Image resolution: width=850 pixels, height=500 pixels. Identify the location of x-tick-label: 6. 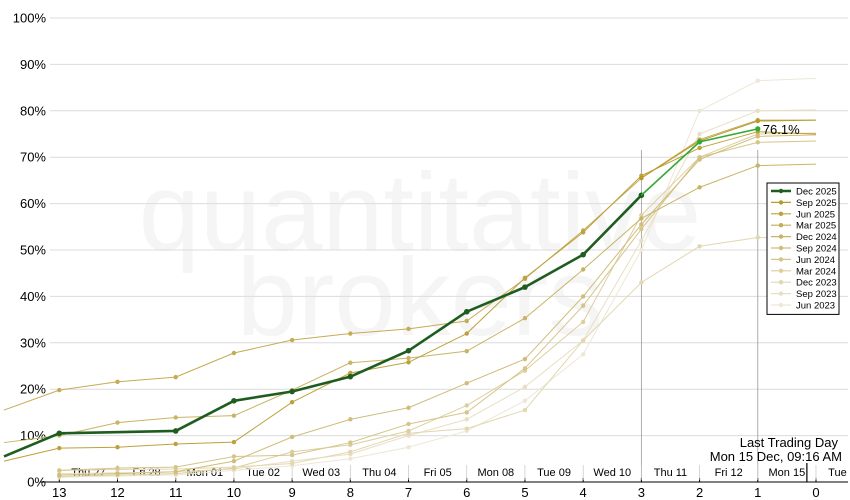
(466, 492).